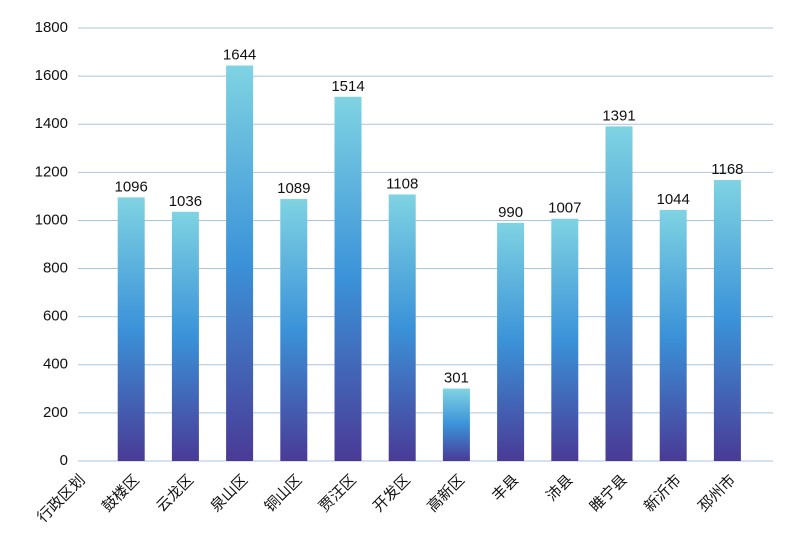 Image resolution: width=807 pixels, height=558 pixels. What do you see at coordinates (185, 201) in the screenshot?
I see `value-label: 1036` at bounding box center [185, 201].